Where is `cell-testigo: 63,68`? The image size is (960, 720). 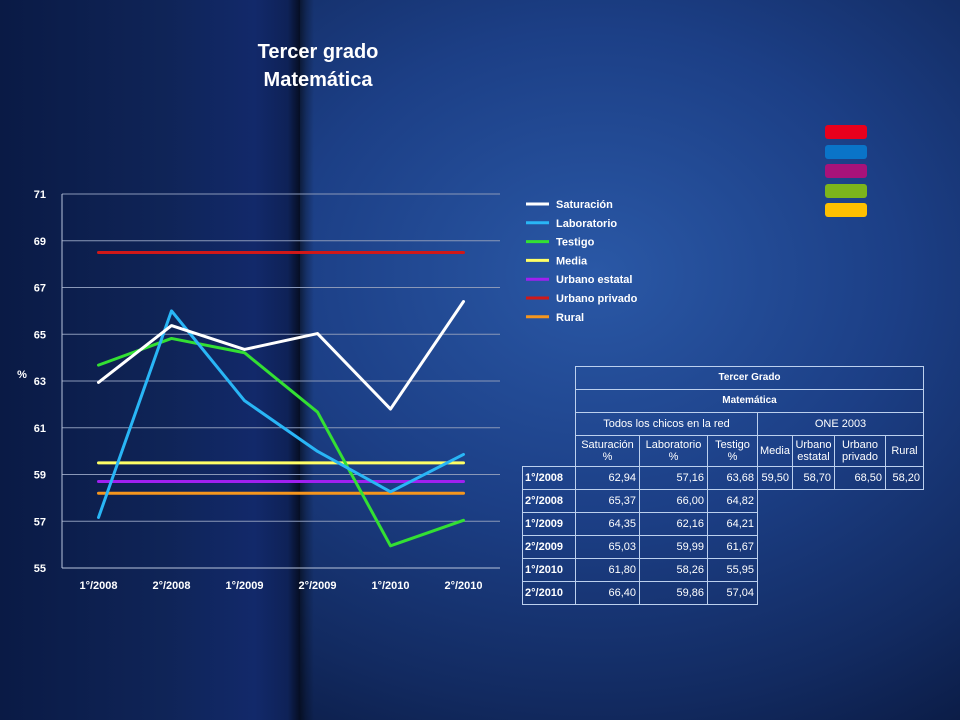
cell-testigo: 63,68 is located at coordinates (732, 478).